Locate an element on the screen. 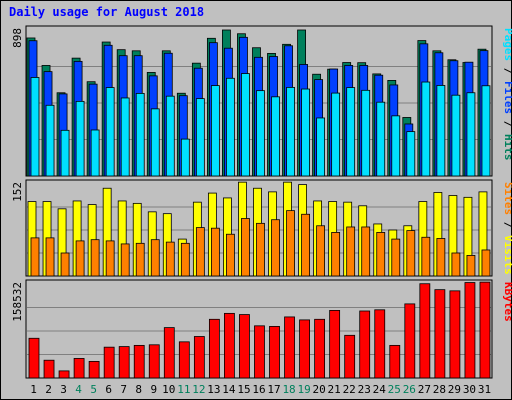 The image size is (512, 400). x-tick-label-24: 24 is located at coordinates (380, 389).